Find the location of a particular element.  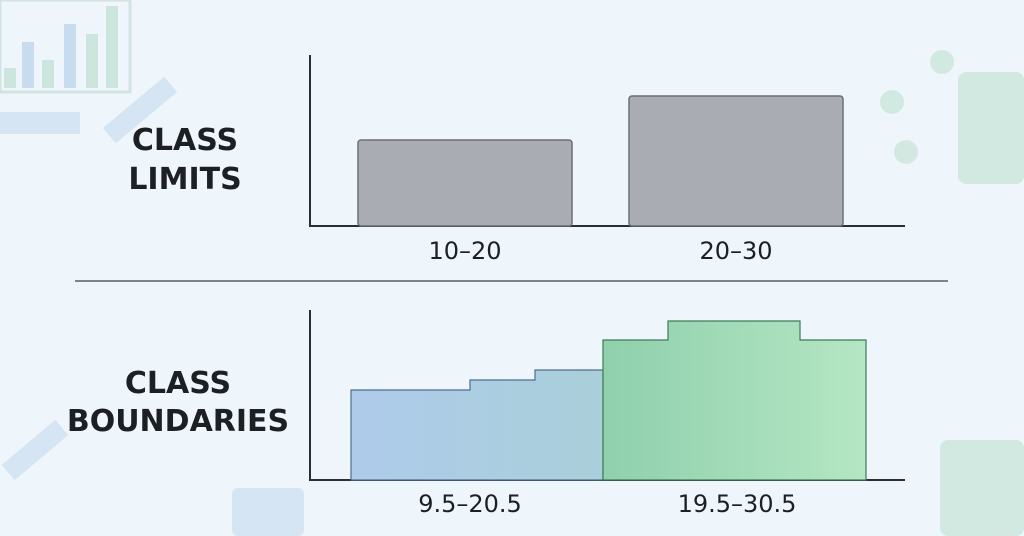

category-label: 19.5–30.5 is located at coordinates (737, 504).